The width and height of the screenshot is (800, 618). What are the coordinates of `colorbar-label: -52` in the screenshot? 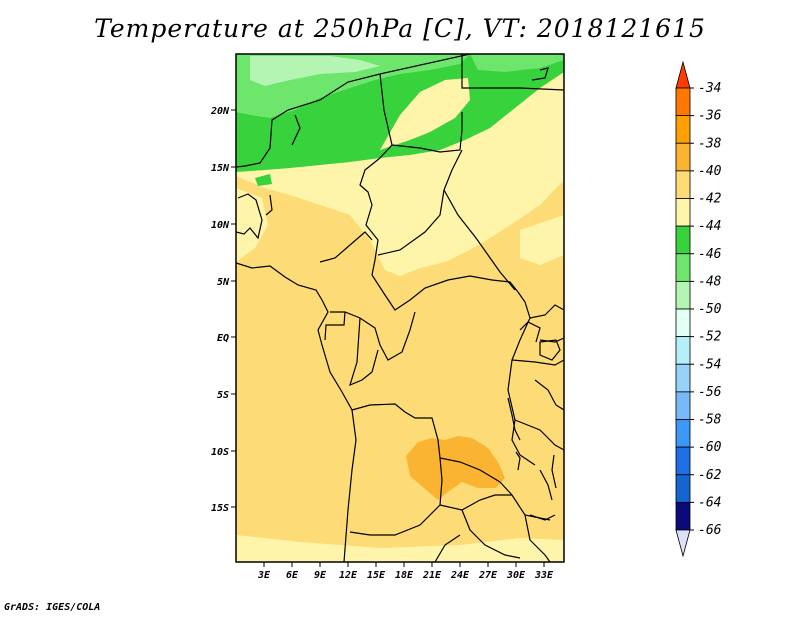 It's located at (710, 337).